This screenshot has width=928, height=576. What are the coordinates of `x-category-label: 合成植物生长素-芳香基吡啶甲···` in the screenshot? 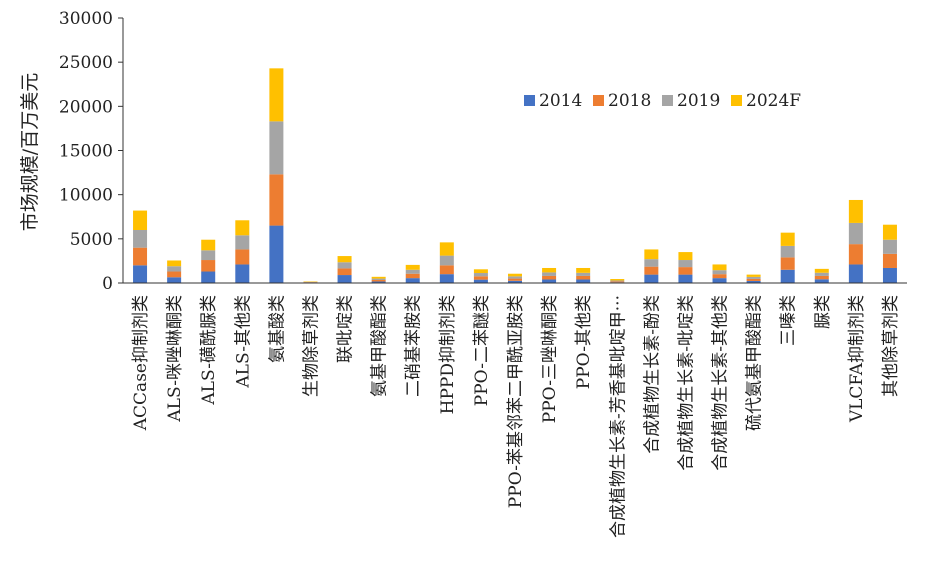 It's located at (618, 416).